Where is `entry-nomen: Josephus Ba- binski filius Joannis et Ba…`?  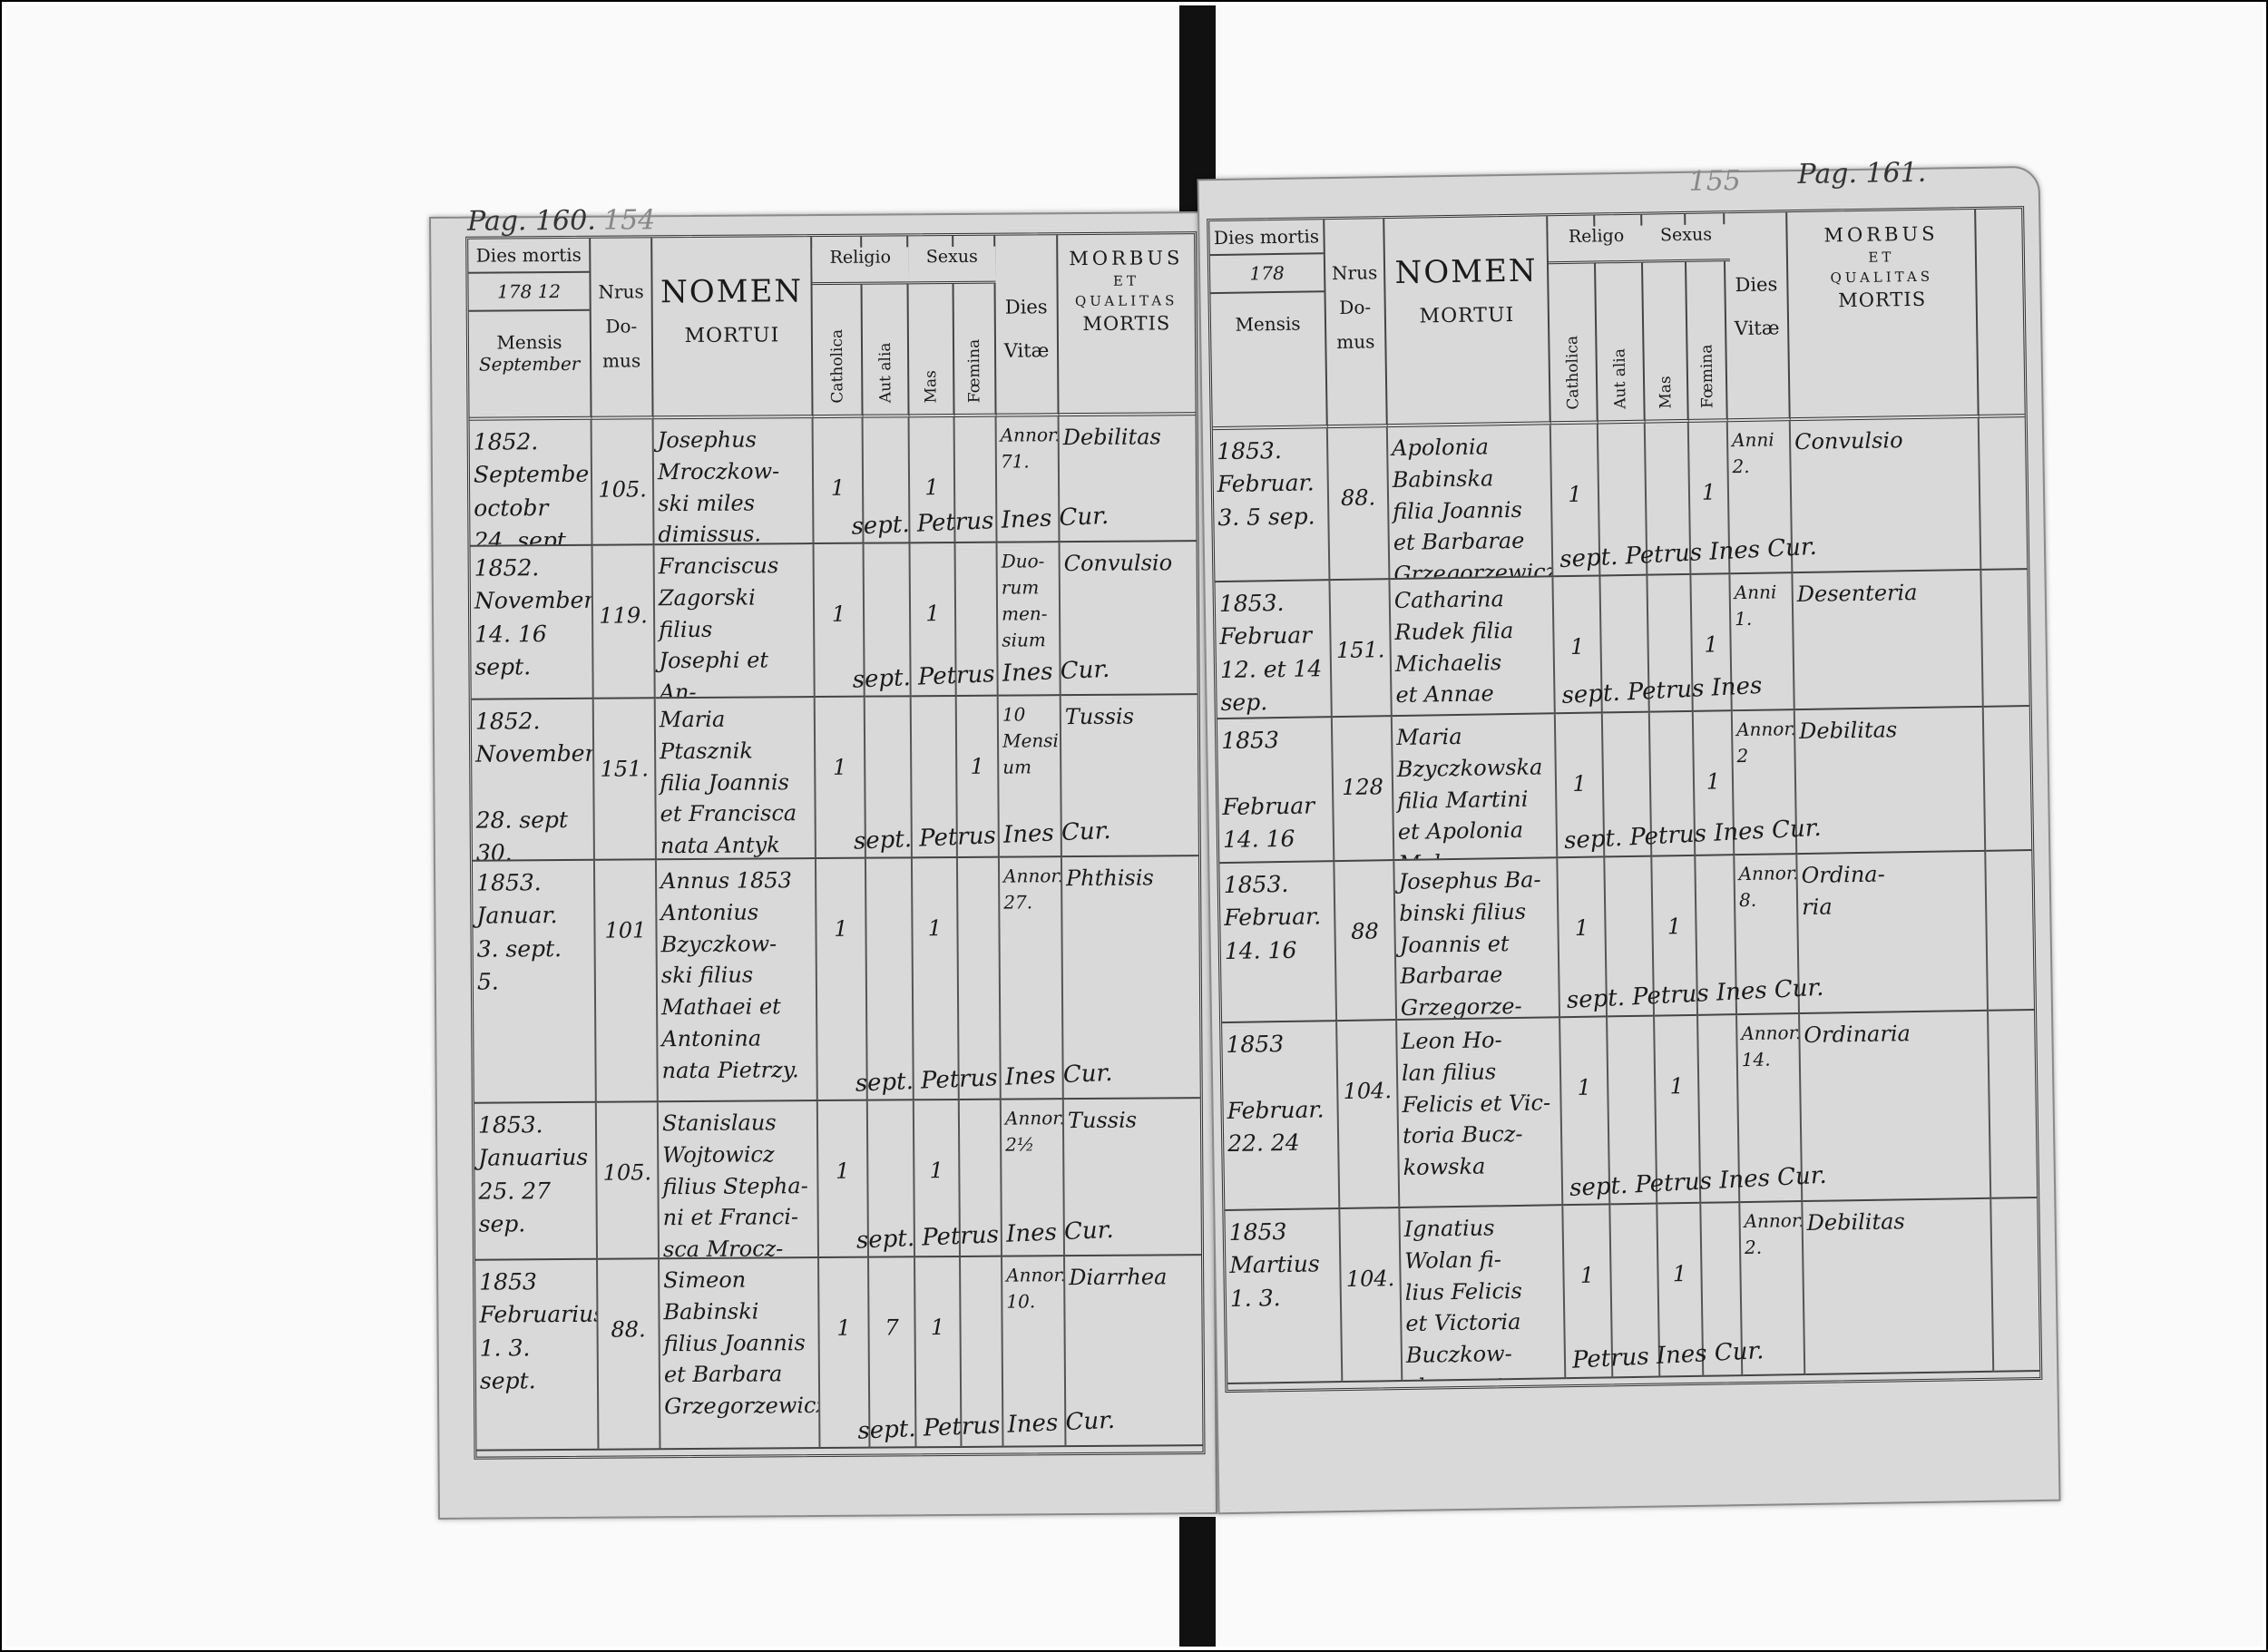 entry-nomen: Josephus Ba- binski filius Joannis et Ba… is located at coordinates (1477, 940).